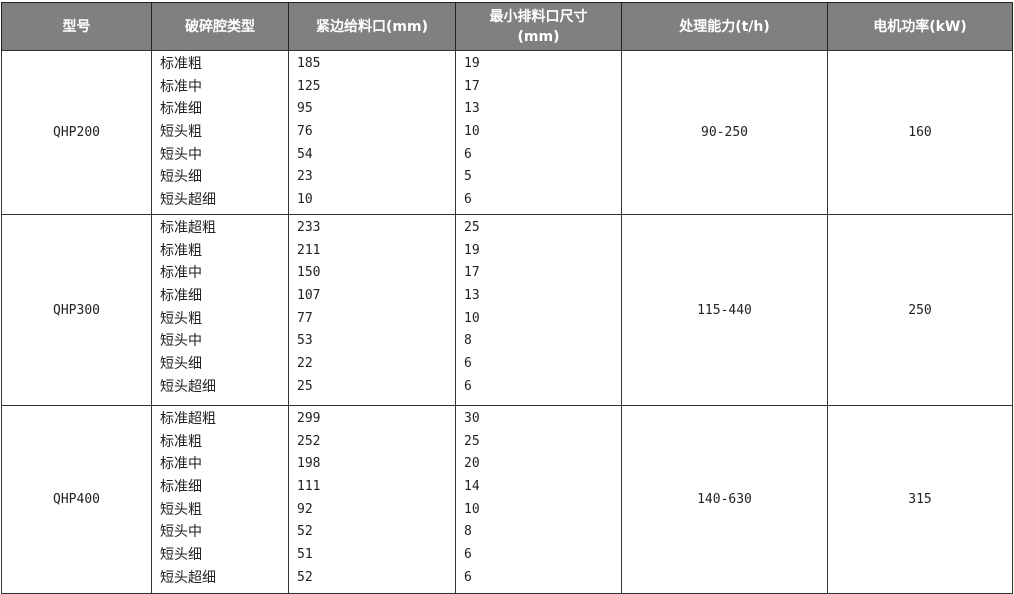  Describe the element at coordinates (305, 109) in the screenshot. I see `feed-opening-cell-item: 95` at that location.